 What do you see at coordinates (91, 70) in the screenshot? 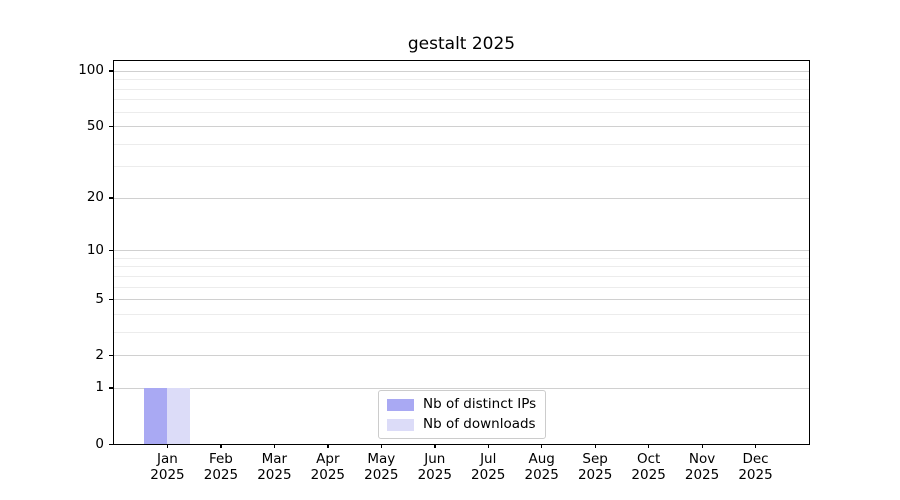
I see `y-tick-label: 100` at bounding box center [91, 70].